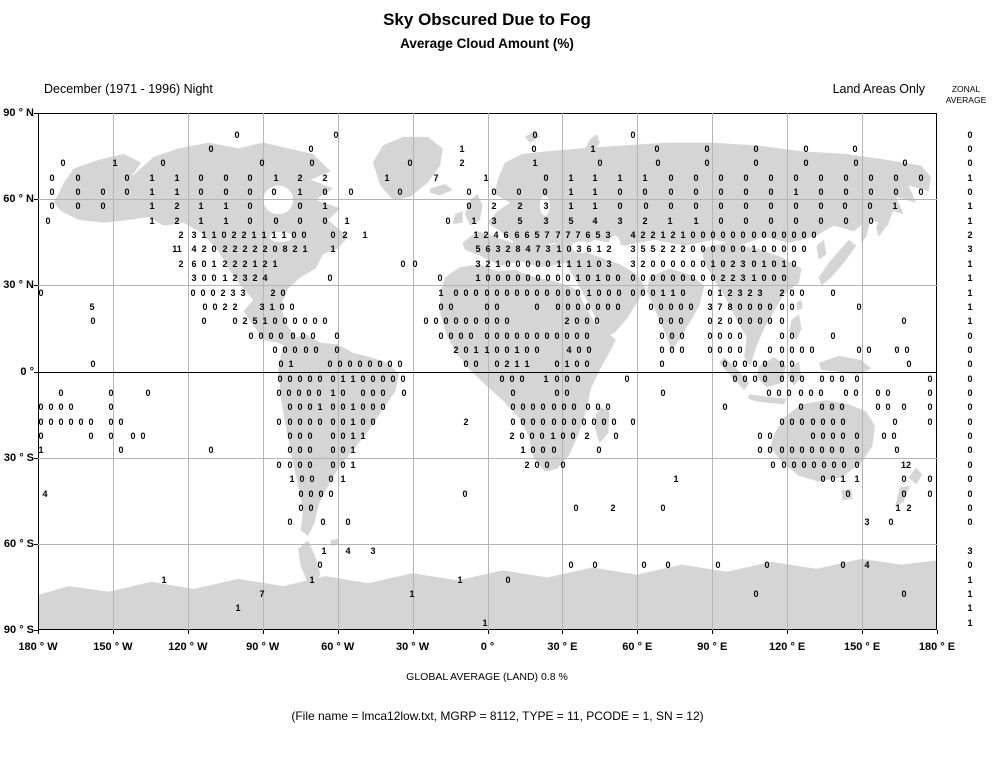 The image size is (997, 760). What do you see at coordinates (188, 647) in the screenshot?
I see `lon-axis-label: 120 ° W` at bounding box center [188, 647].